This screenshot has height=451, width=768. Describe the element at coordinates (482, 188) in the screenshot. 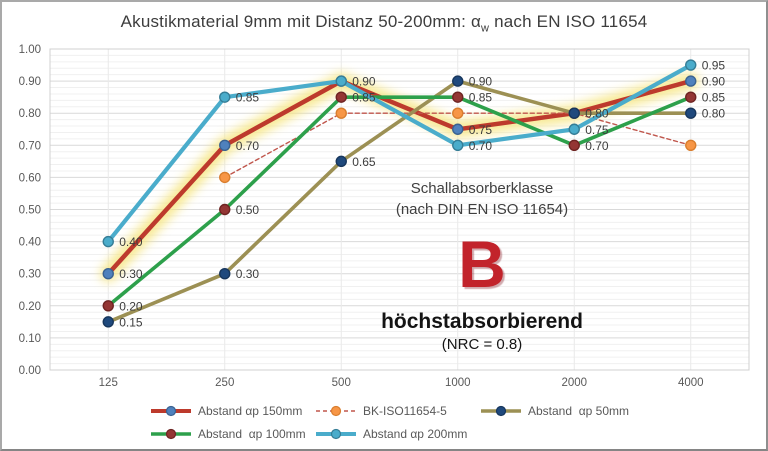

I see `annotation-class-line1: Schallabsorberklasse` at that location.